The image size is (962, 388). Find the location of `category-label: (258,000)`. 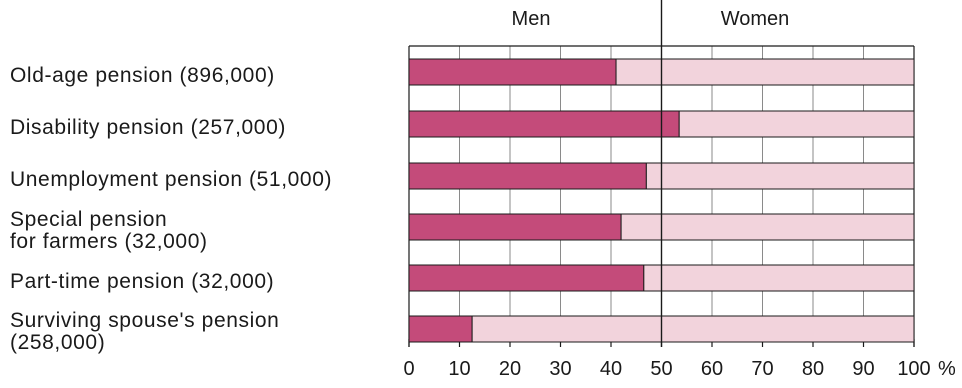

category-label: (258,000) is located at coordinates (57, 342).